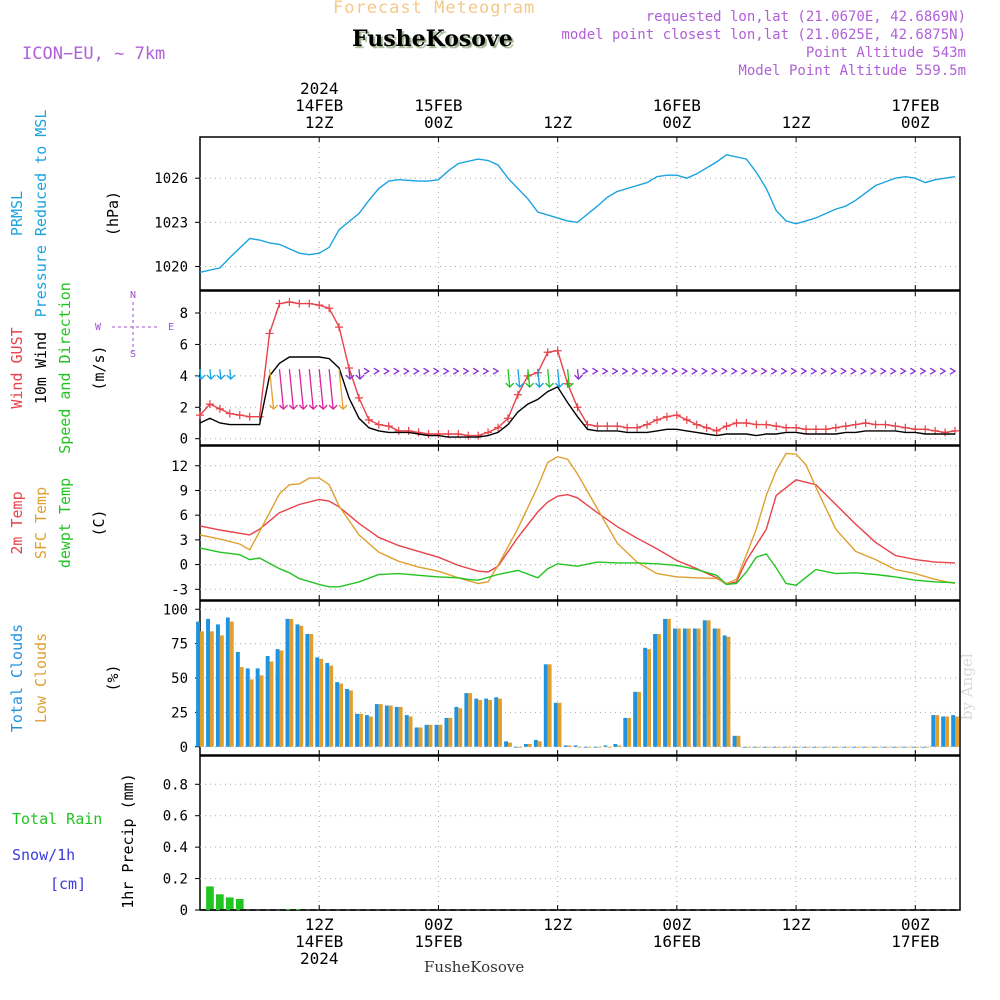  I want to click on y-axis-label: (%), so click(113, 677).